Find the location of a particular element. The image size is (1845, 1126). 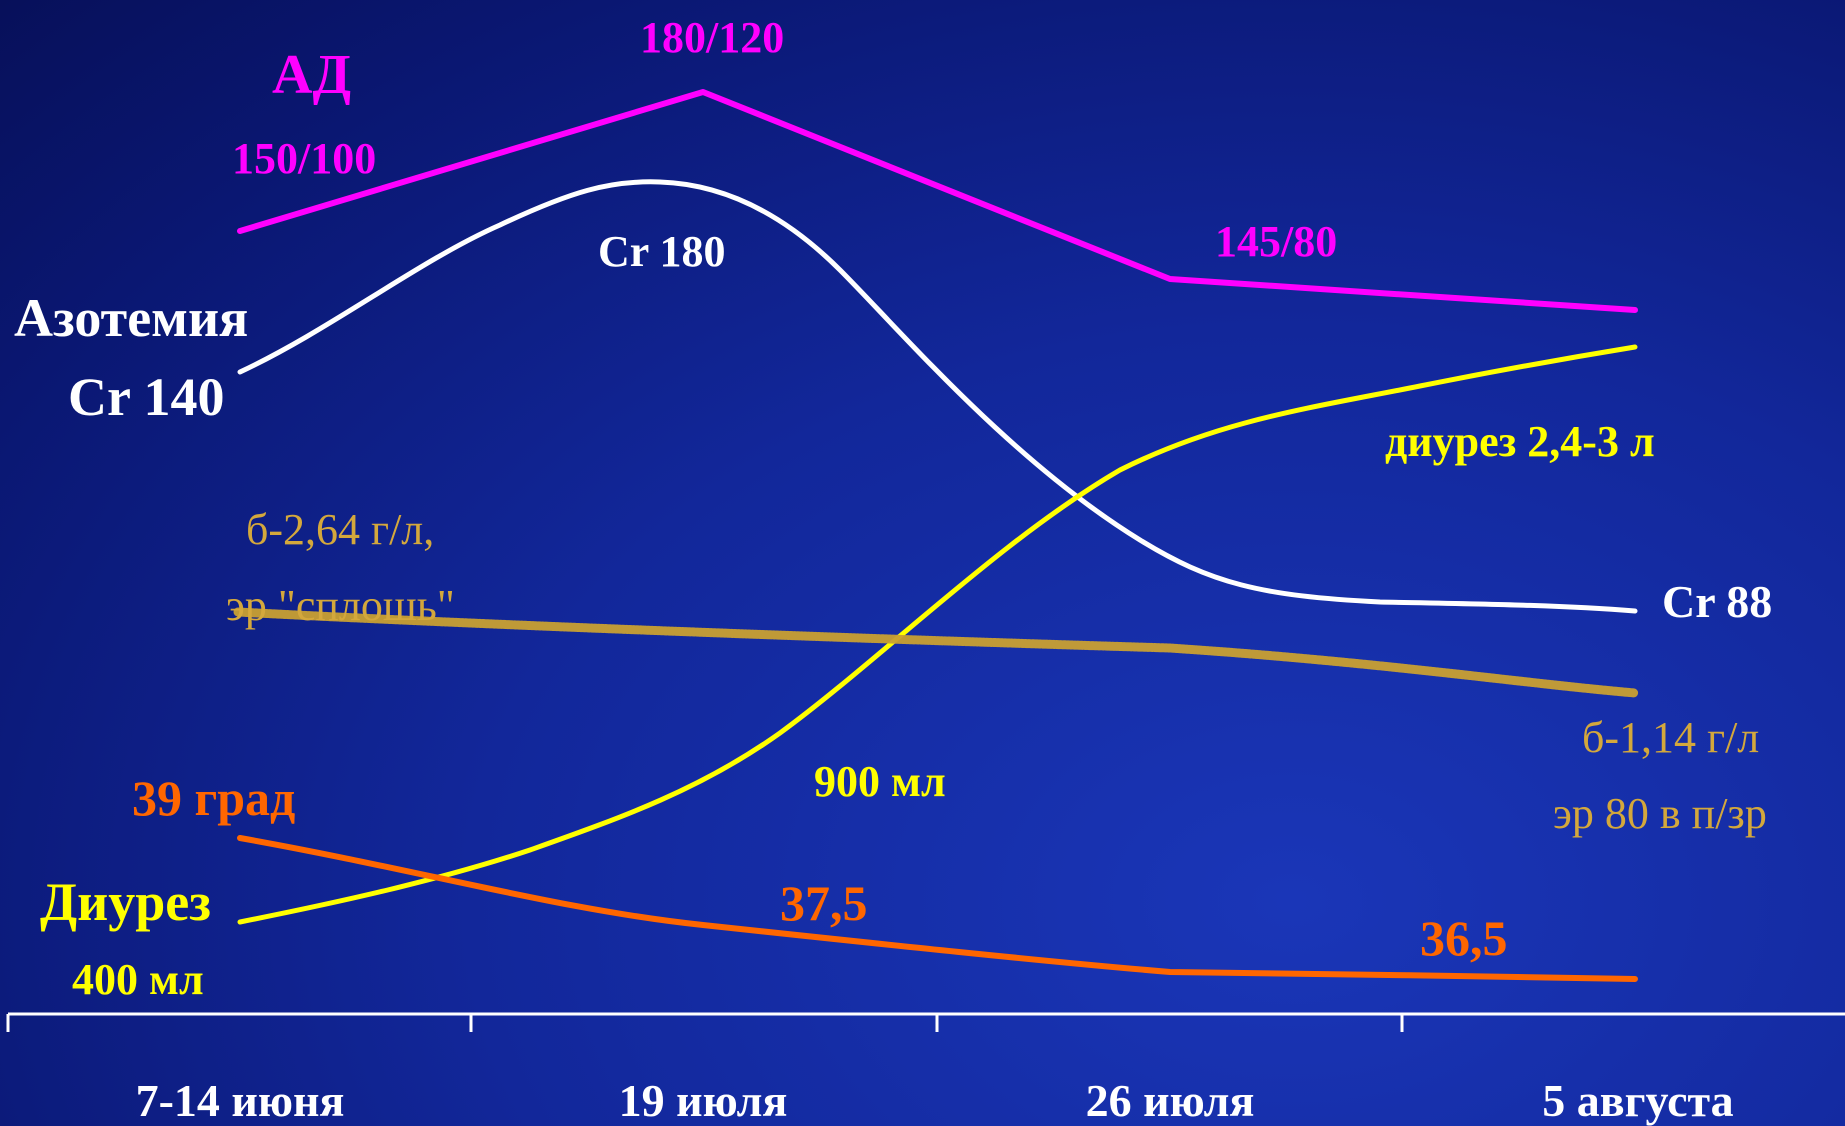

bp-peak-label: 180/120 is located at coordinates (712, 37).